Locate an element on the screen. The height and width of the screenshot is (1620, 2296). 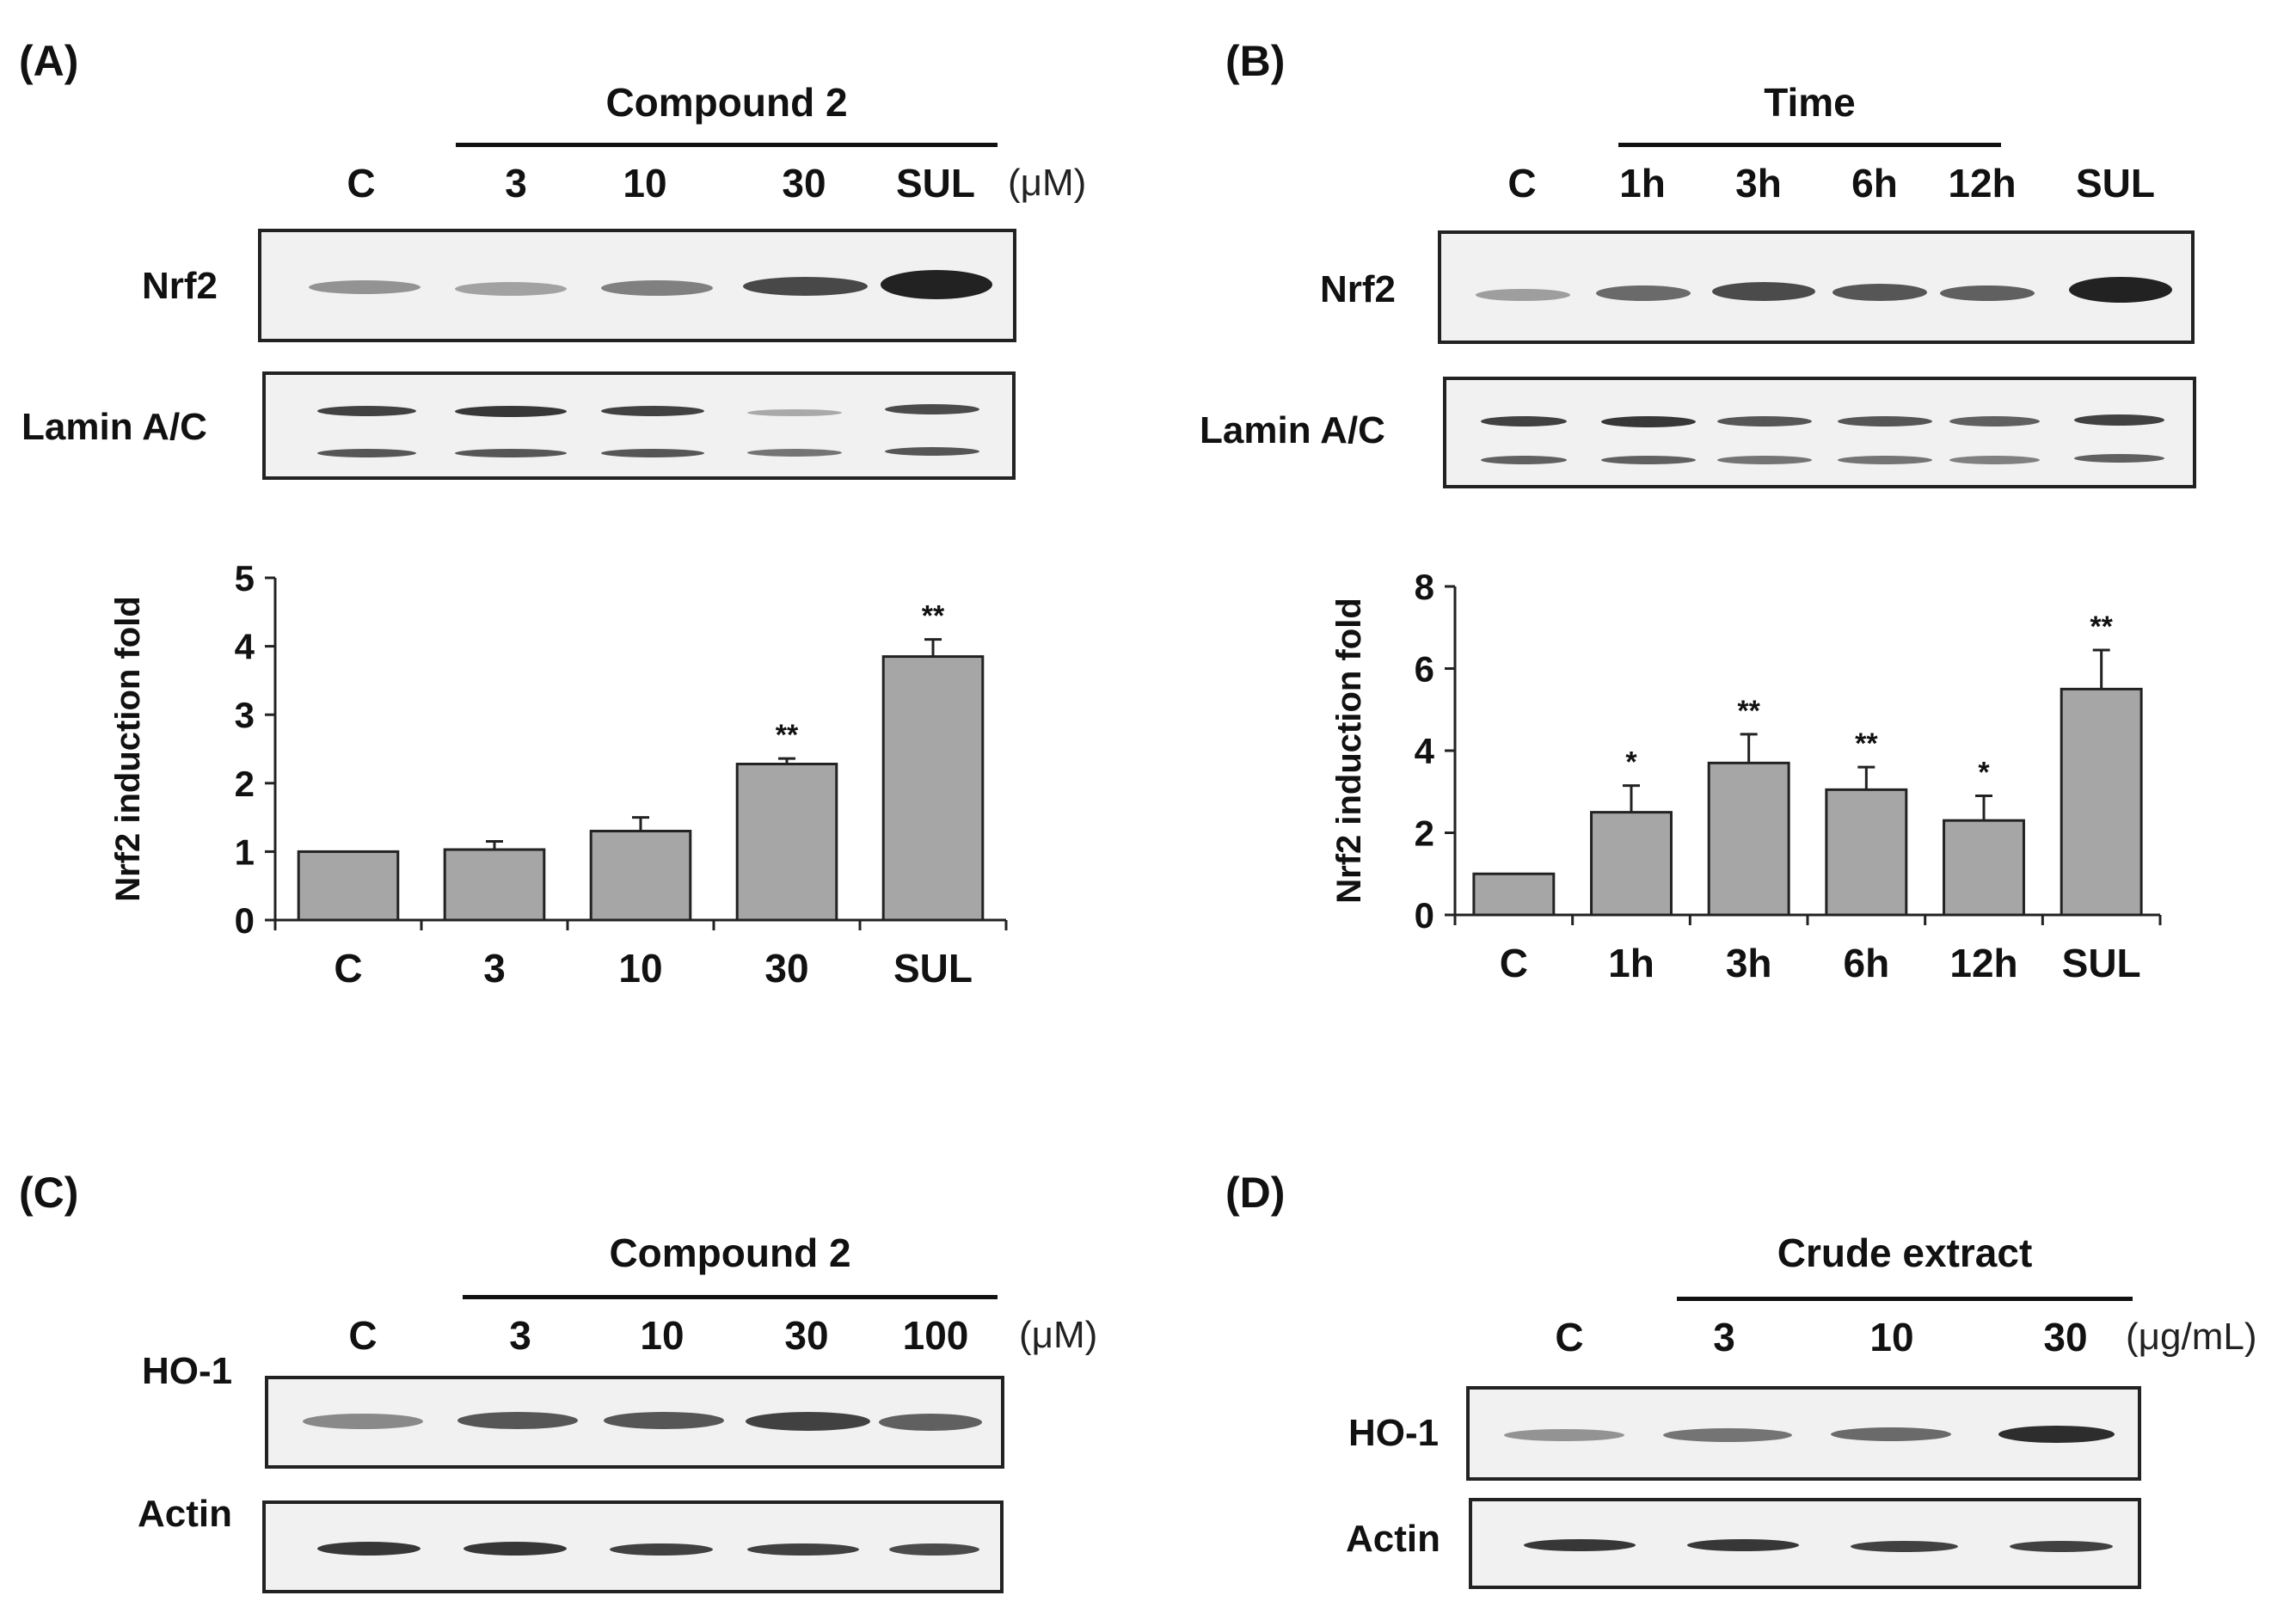
panel-b-lane-label: SUL is located at coordinates (2115, 183).